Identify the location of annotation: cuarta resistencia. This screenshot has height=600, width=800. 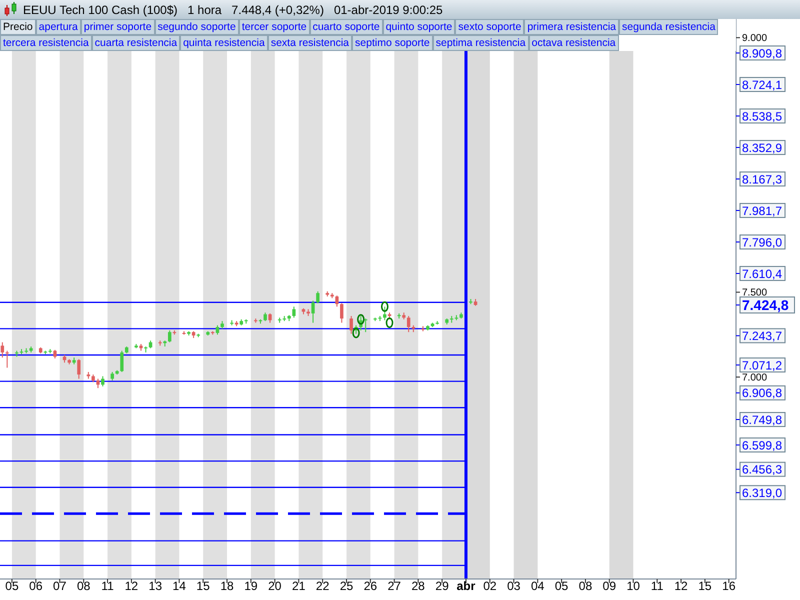
(136, 43).